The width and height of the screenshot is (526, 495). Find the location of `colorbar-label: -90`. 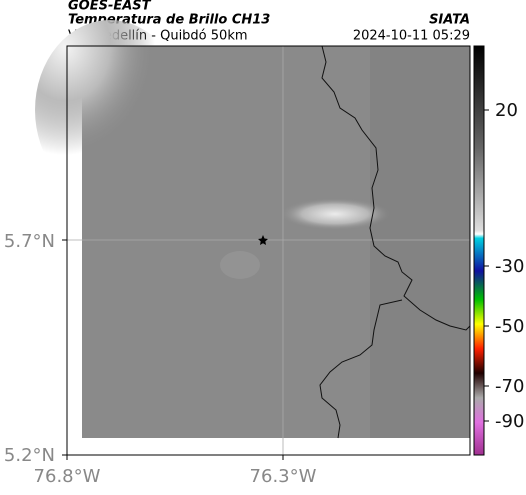

colorbar-label: -90 is located at coordinates (509, 421).